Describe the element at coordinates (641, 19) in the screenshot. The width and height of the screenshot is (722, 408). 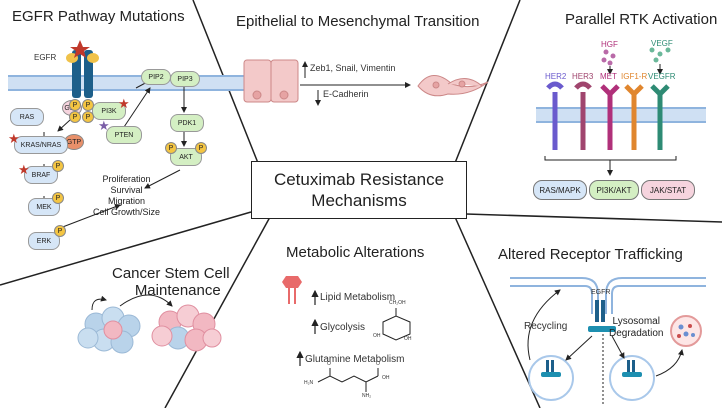
I see `rtk-panel-title: Parallel RTK Activation` at that location.